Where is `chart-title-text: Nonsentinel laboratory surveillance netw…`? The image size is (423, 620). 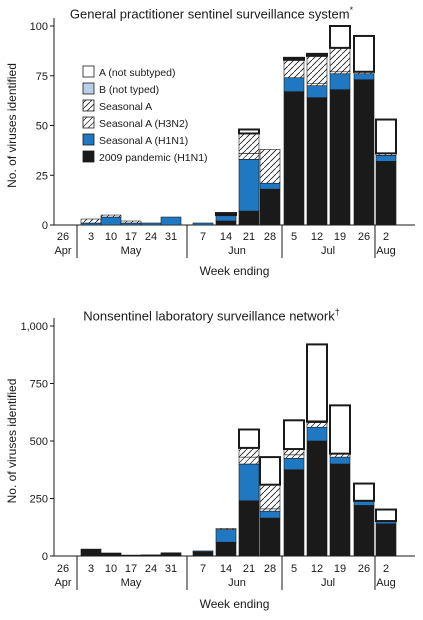 chart-title-text: Nonsentinel laboratory surveillance netw… is located at coordinates (209, 316).